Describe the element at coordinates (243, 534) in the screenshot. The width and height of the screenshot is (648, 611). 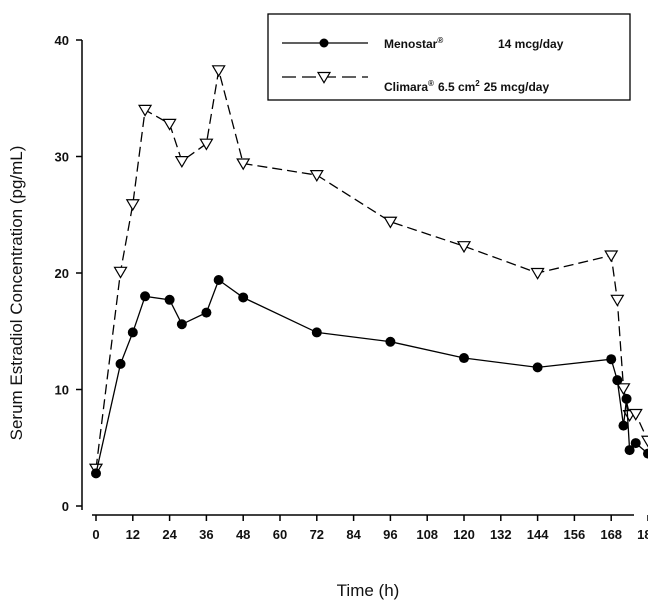
I see `x-tick-label: 48` at that location.